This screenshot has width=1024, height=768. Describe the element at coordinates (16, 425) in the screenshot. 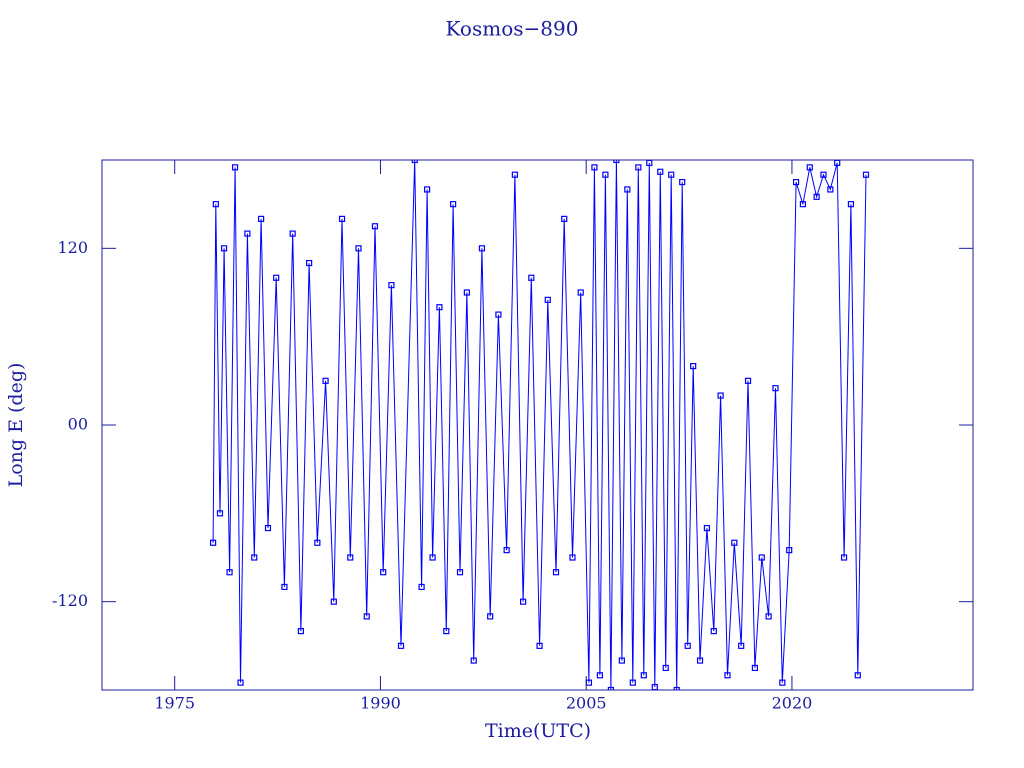

I see `y-axis-label: Long E (deg)` at that location.